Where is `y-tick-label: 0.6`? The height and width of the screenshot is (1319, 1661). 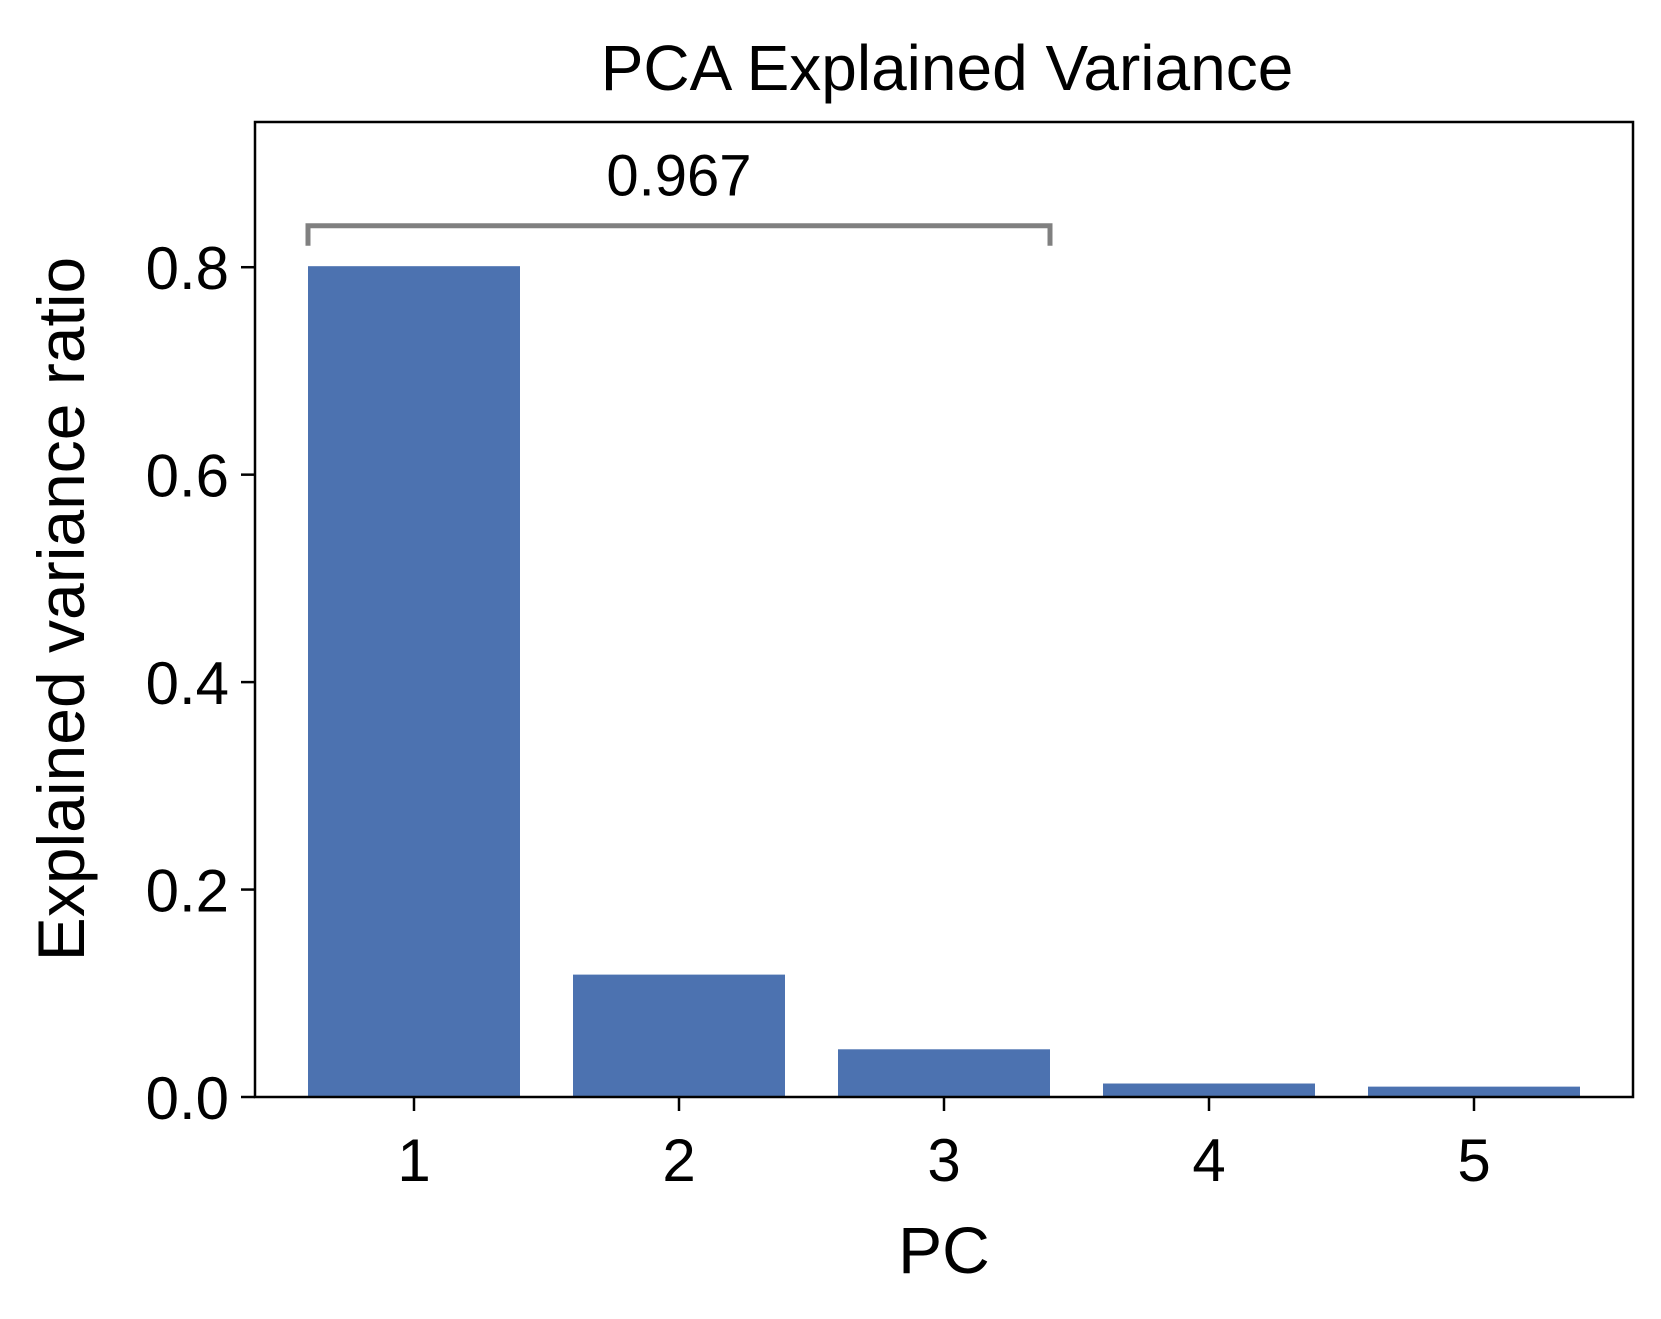 y-tick-label: 0.6 is located at coordinates (187, 476).